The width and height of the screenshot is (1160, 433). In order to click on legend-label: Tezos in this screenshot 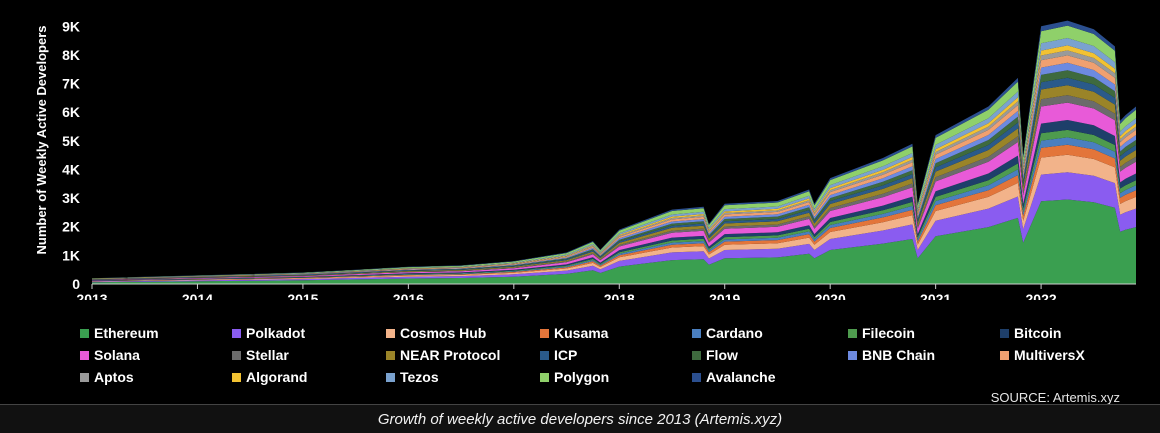, I will do `click(419, 377)`.